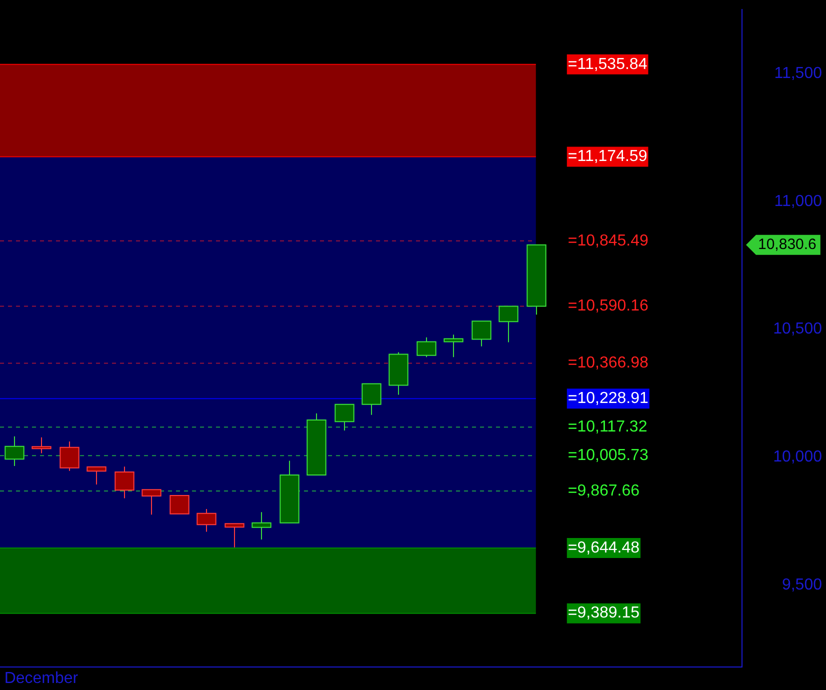  Describe the element at coordinates (787, 245) in the screenshot. I see `text: 10,830.6` at that location.